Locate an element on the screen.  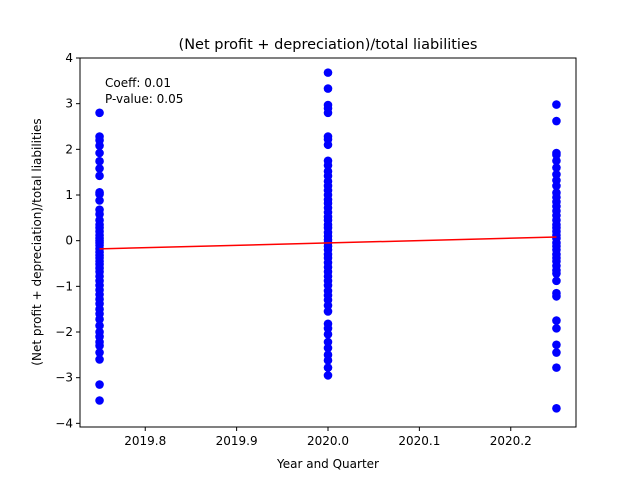
x-tick-label: 2020.1 is located at coordinates (419, 441).